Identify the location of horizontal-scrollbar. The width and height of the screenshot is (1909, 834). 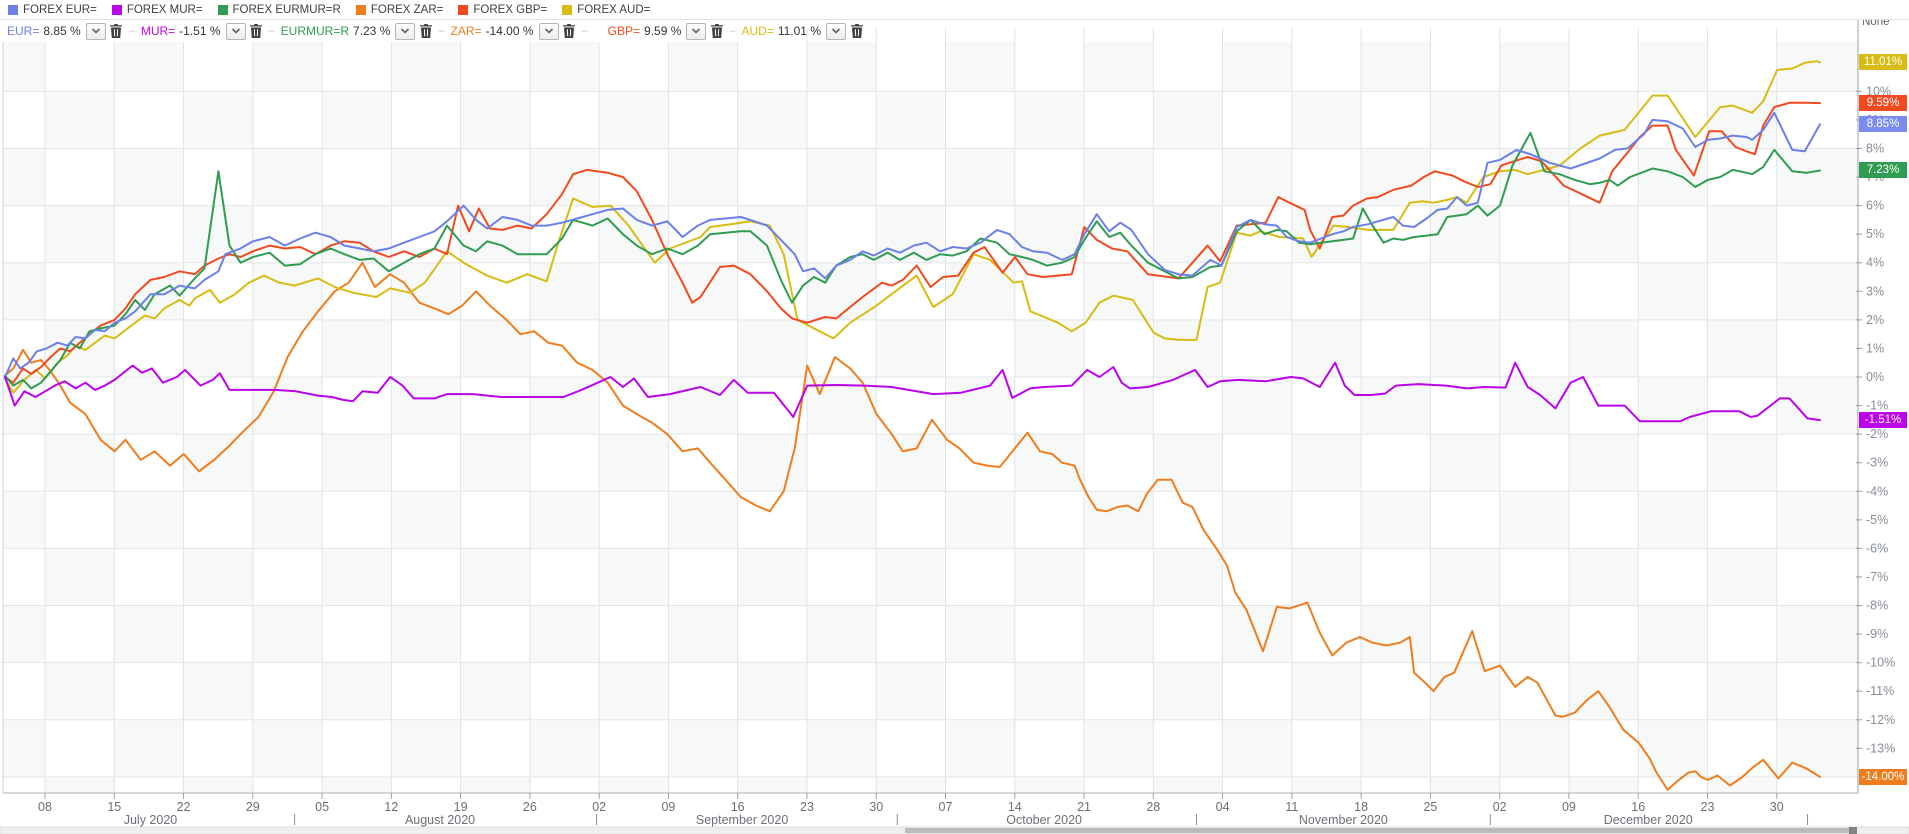
(954, 830).